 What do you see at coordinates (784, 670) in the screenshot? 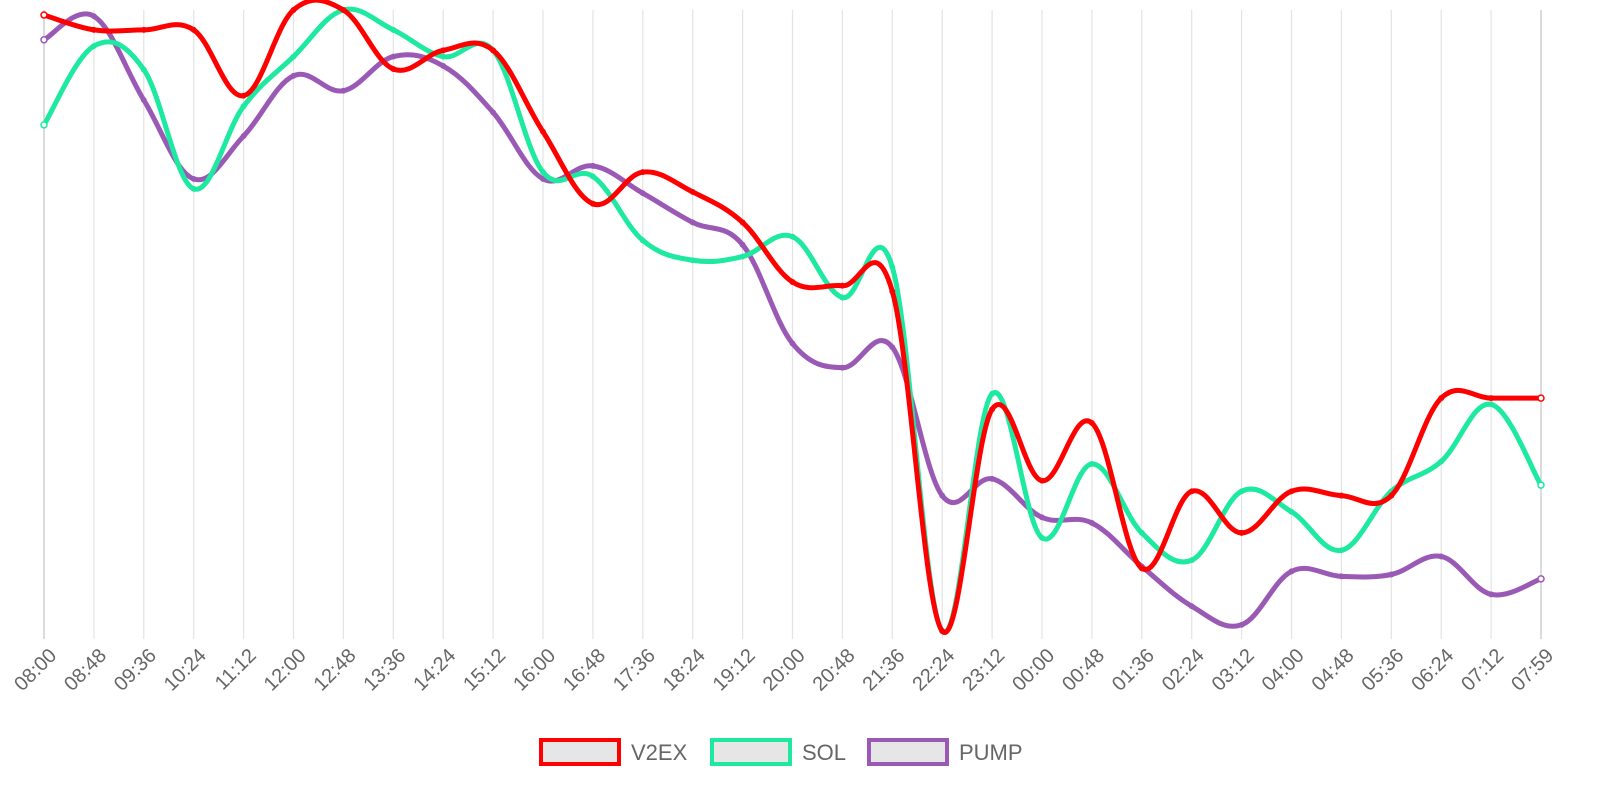
I see `x-tick-label: 20:00` at bounding box center [784, 670].